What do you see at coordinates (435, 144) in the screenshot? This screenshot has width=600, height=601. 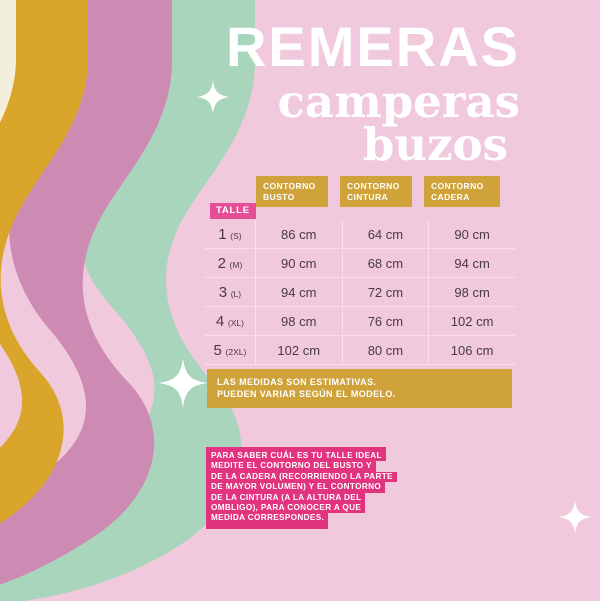 I see `title-buzos: buzos` at bounding box center [435, 144].